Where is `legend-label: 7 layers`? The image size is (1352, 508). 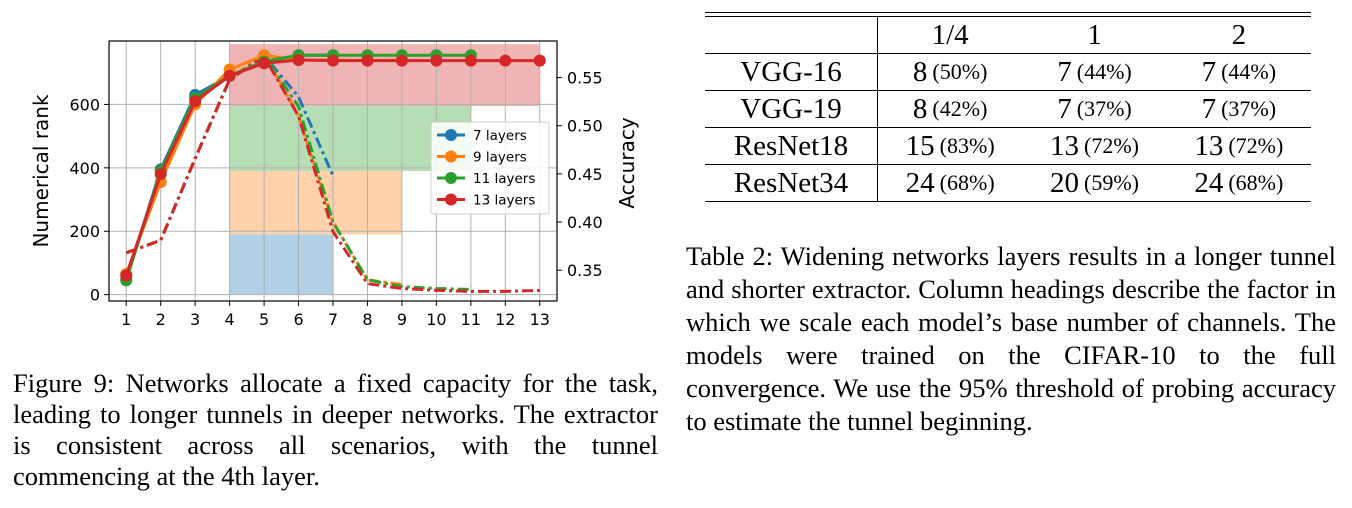 legend-label: 7 layers is located at coordinates (500, 136).